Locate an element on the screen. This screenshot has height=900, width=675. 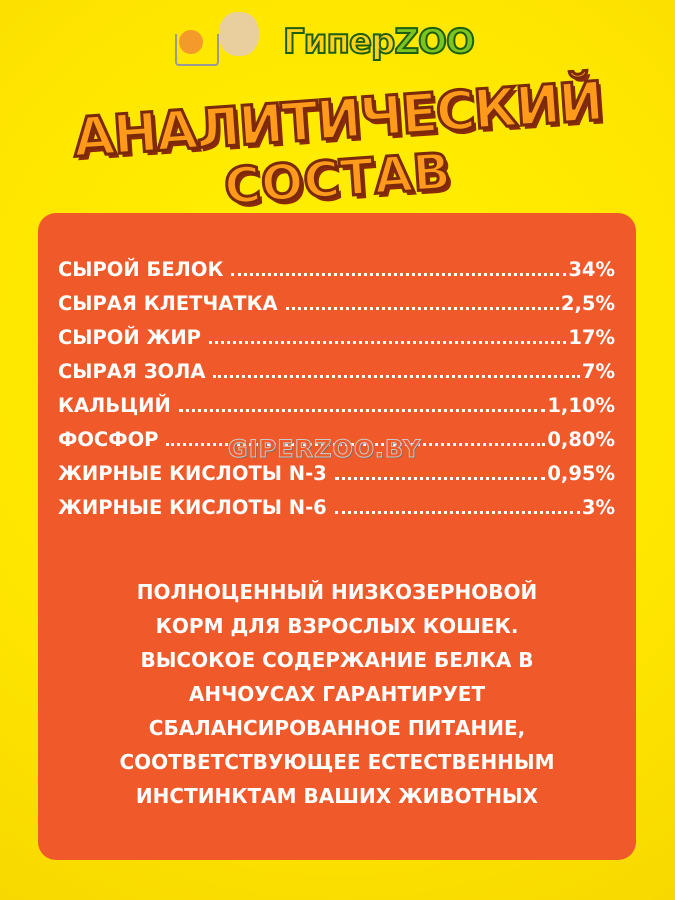
logo-text: ГиперZOO is located at coordinates (379, 42).